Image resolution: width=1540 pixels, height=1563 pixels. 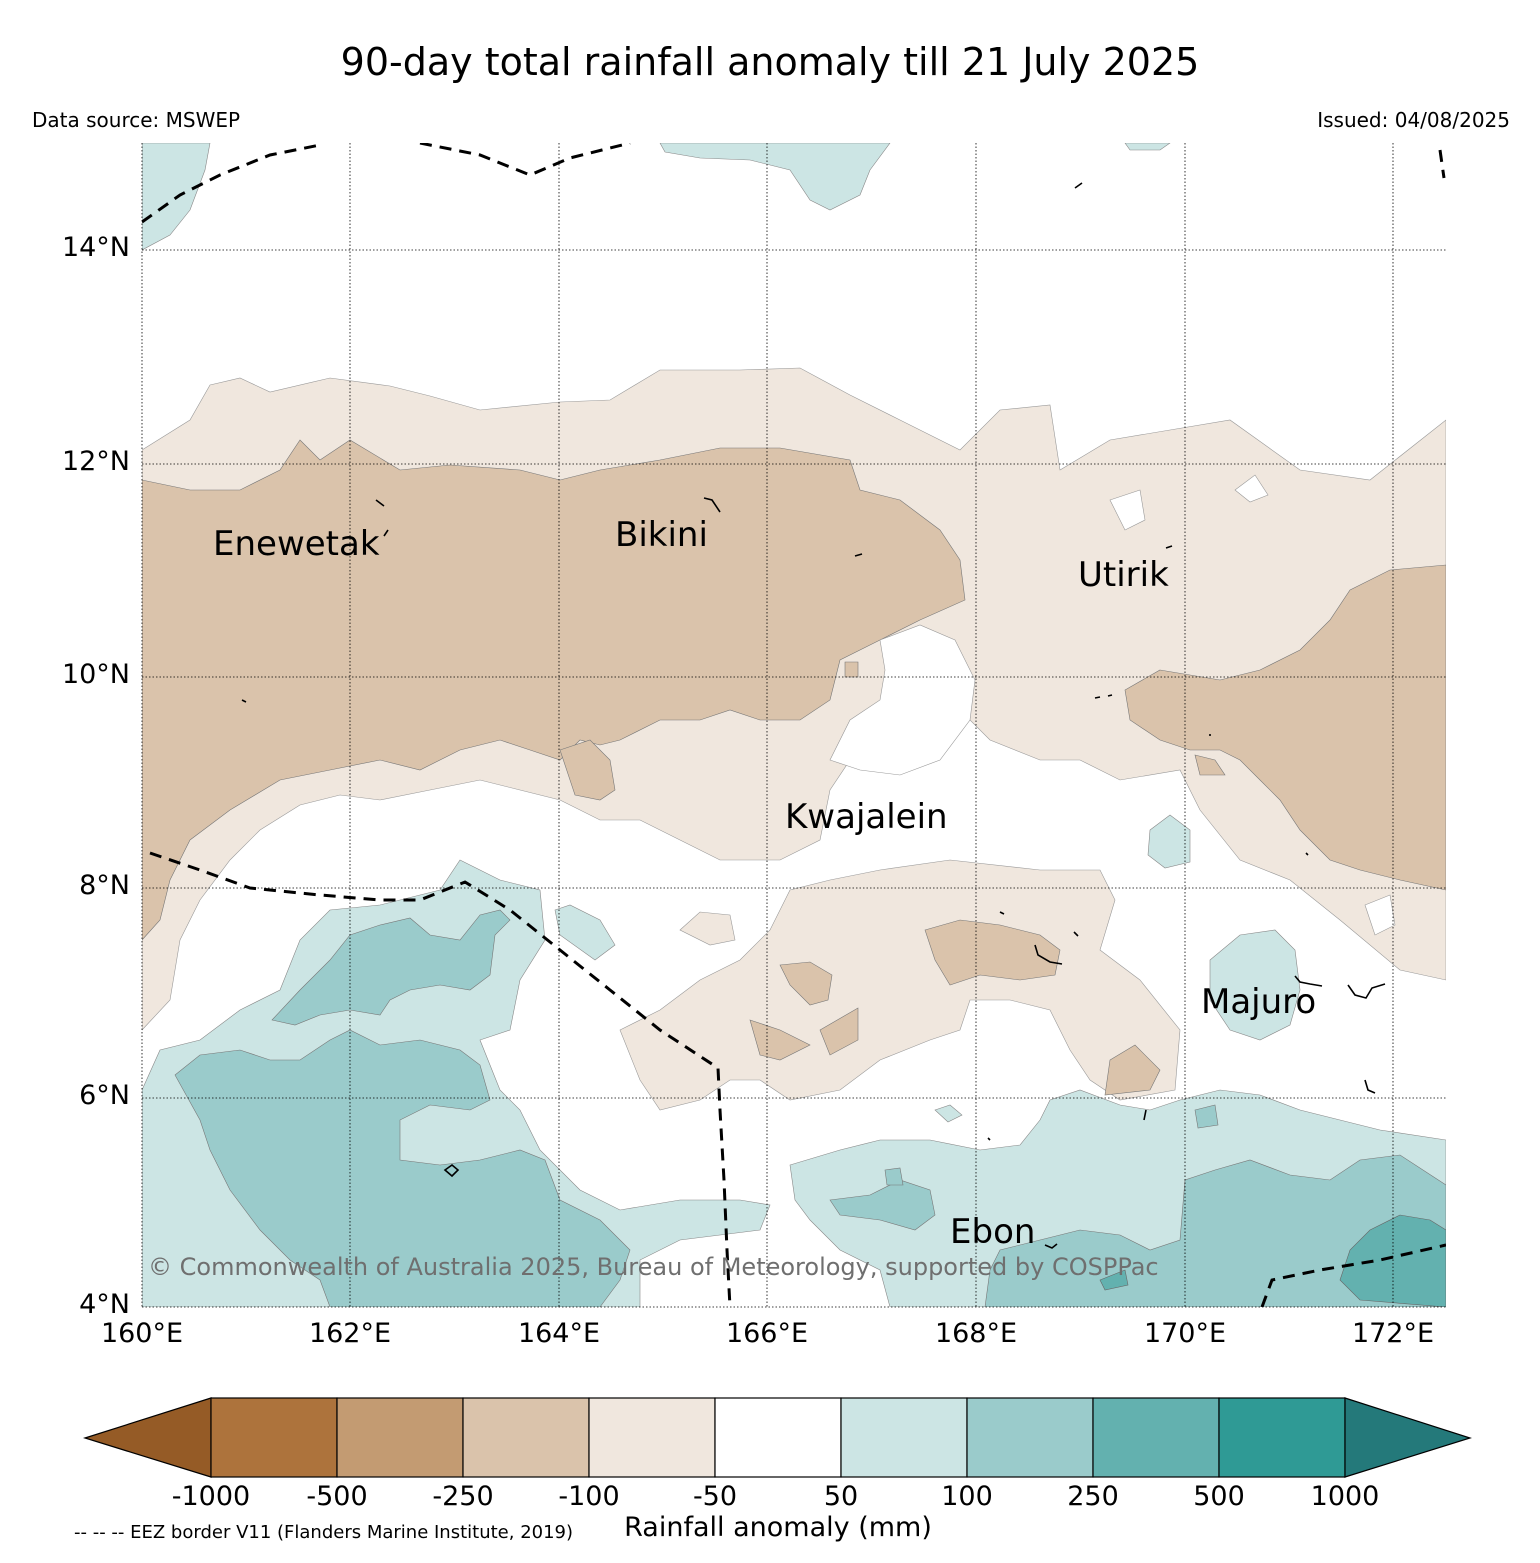 What do you see at coordinates (1219, 1496) in the screenshot?
I see `colorbar-tick-label: 500` at bounding box center [1219, 1496].